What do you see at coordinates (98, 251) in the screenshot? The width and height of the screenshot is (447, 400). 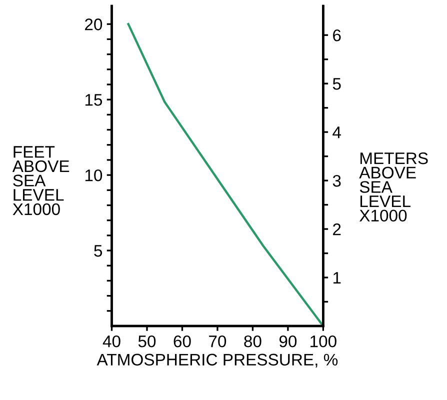 I see `y-tick-label: 5` at bounding box center [98, 251].